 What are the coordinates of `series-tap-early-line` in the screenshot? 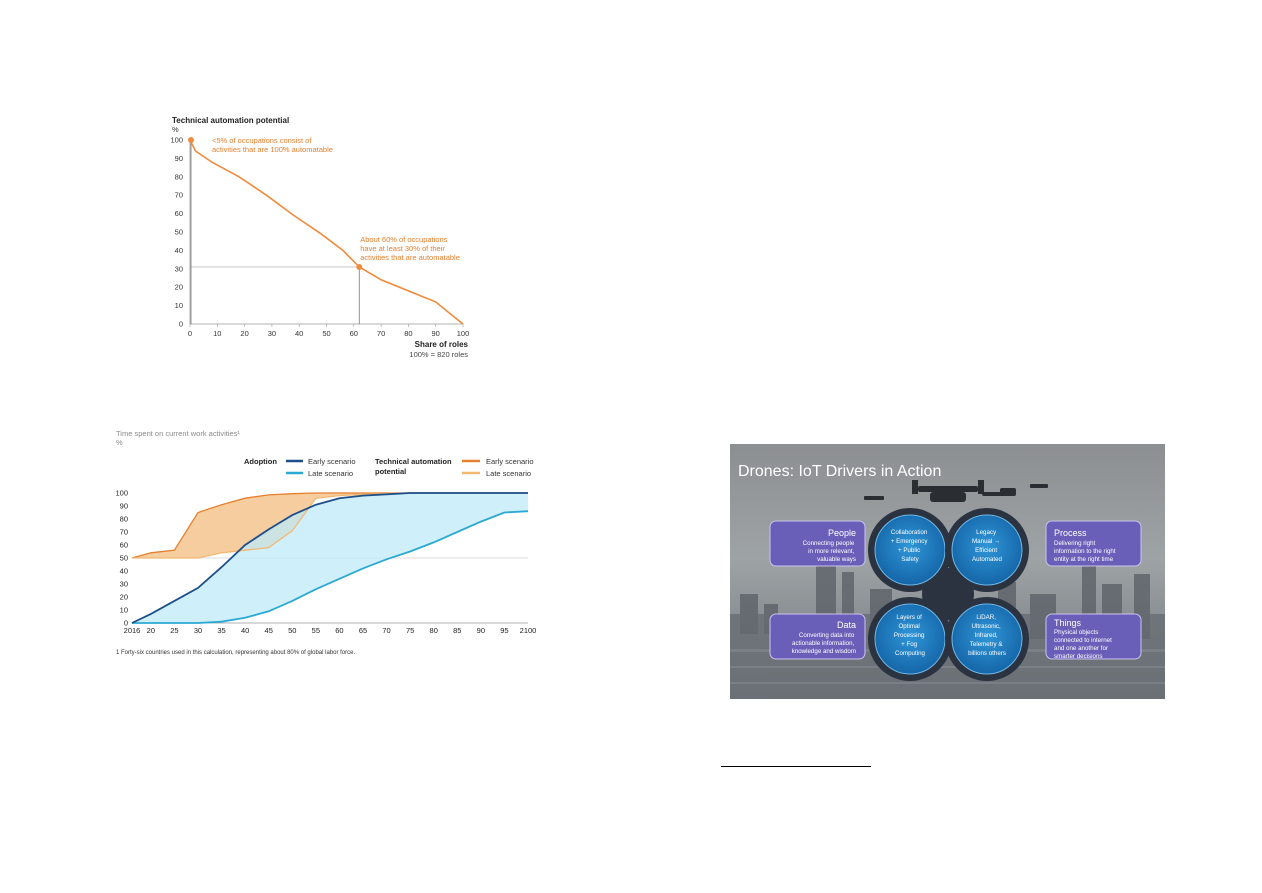 It's located at (329, 525).